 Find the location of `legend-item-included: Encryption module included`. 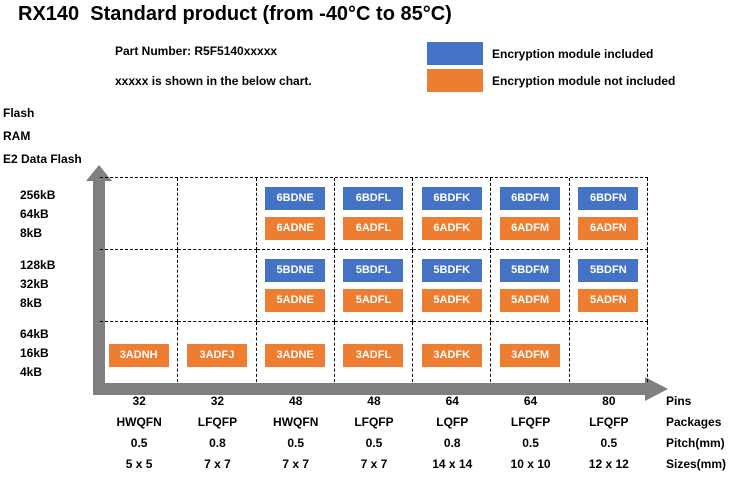

legend-item-included: Encryption module included is located at coordinates (540, 53).